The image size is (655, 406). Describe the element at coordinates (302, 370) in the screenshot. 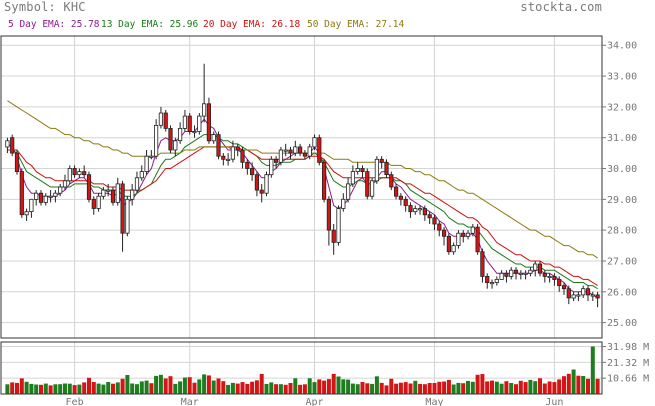

I see `volume-bars` at that location.